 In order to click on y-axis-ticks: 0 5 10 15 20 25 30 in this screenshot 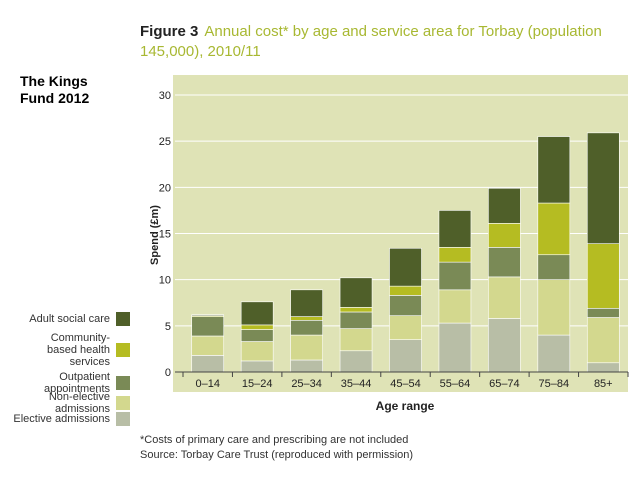, I will do `click(165, 234)`.